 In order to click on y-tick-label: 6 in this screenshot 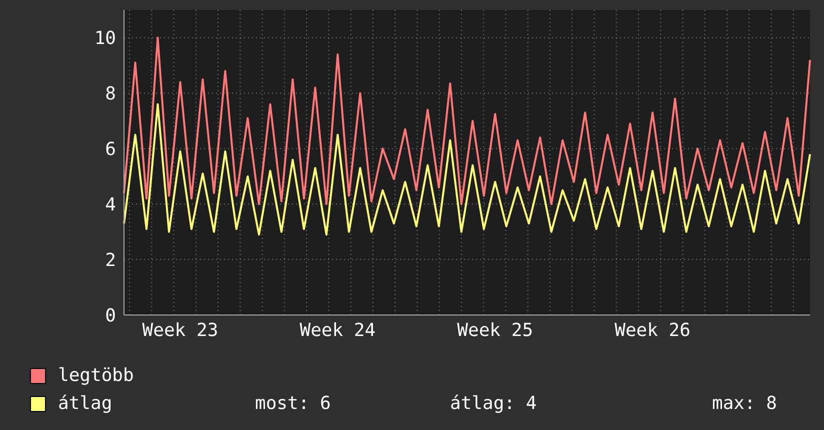, I will do `click(110, 149)`.